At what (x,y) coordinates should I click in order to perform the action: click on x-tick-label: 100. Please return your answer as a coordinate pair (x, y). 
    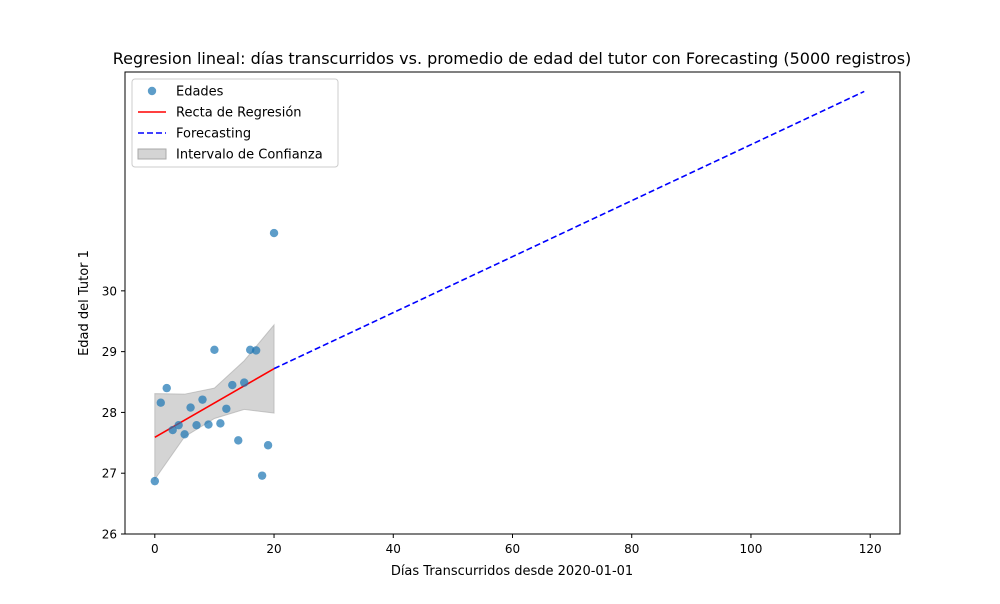
    Looking at the image, I should click on (751, 549).